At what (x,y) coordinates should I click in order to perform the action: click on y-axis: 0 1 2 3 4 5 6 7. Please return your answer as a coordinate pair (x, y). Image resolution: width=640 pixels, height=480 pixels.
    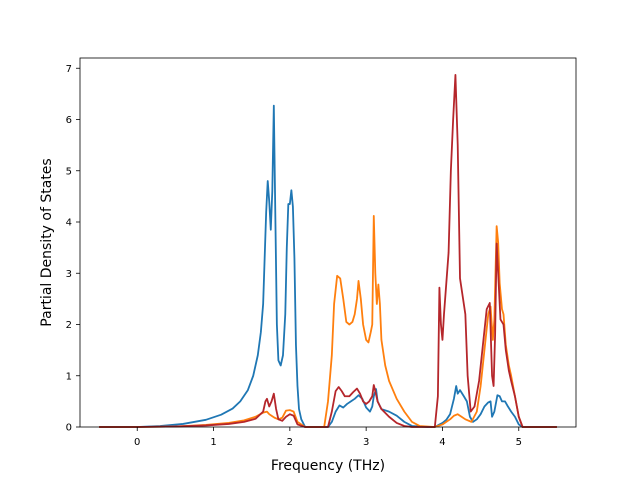
    Looking at the image, I should click on (73, 249).